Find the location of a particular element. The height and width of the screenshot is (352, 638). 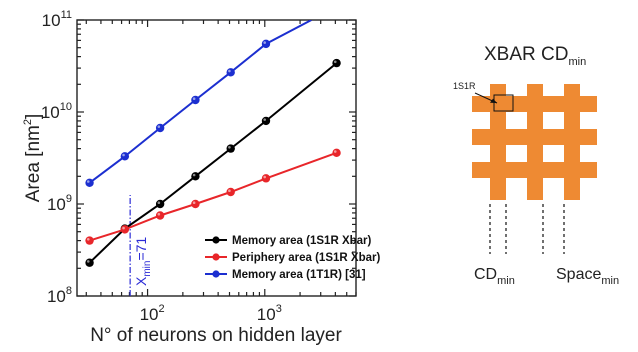

xmin-annotation: Xmin=71 is located at coordinates (141, 245).